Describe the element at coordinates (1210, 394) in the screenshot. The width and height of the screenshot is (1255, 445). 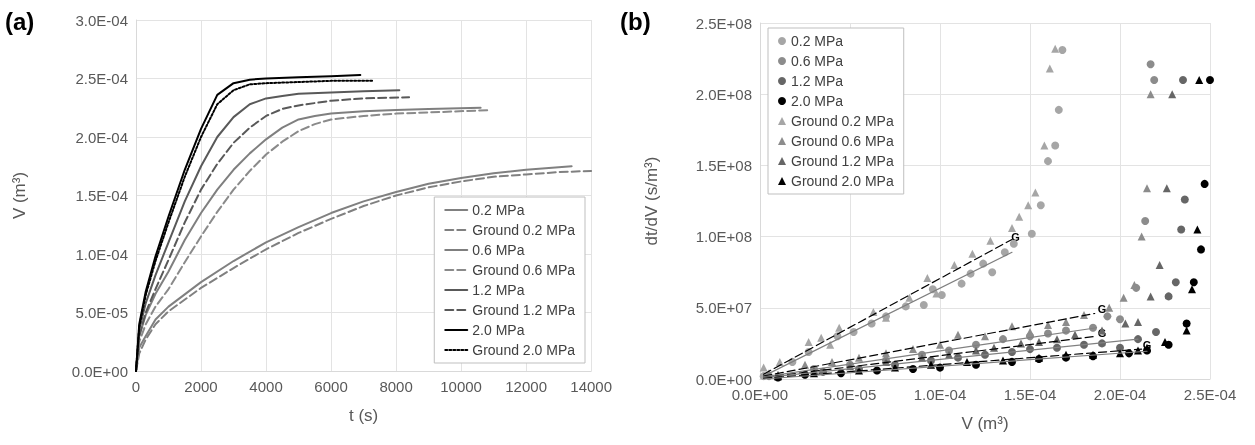
I see `x-tick-label: 2.5E-04` at that location.